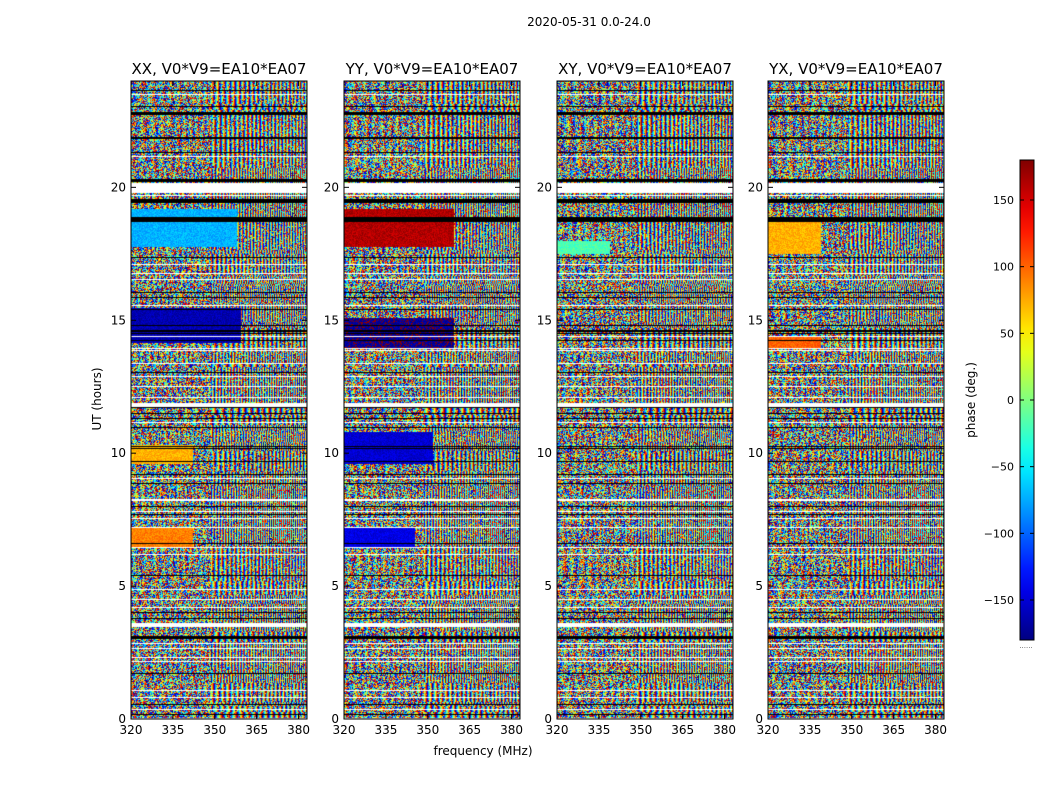 Image resolution: width=1050 pixels, height=800 pixels. What do you see at coordinates (999, 533) in the screenshot?
I see `colorbar-tick-label: −100` at bounding box center [999, 533].